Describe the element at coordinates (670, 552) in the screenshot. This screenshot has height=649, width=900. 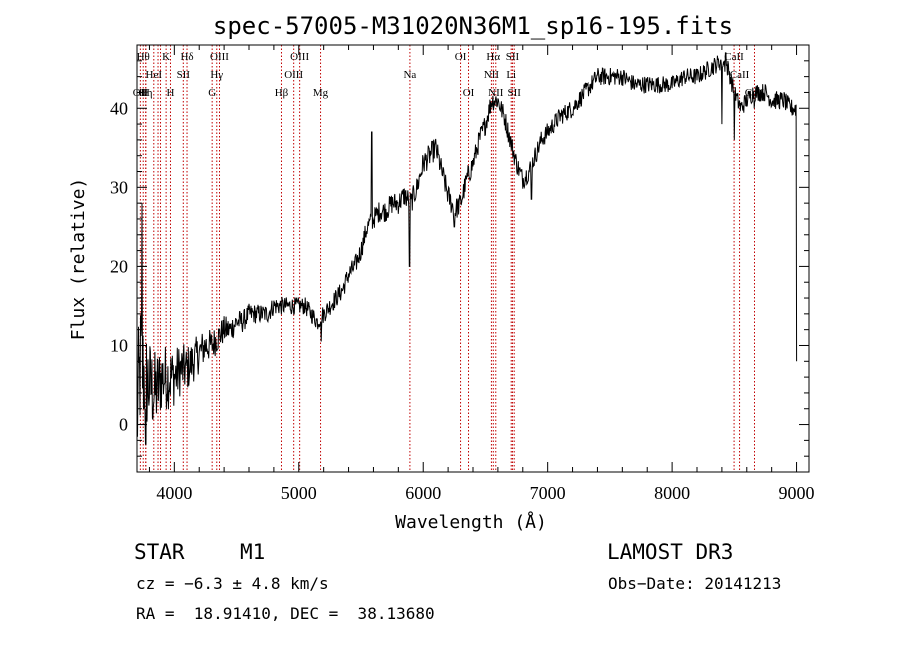
I see `survey-name: LAMOST DR3` at that location.